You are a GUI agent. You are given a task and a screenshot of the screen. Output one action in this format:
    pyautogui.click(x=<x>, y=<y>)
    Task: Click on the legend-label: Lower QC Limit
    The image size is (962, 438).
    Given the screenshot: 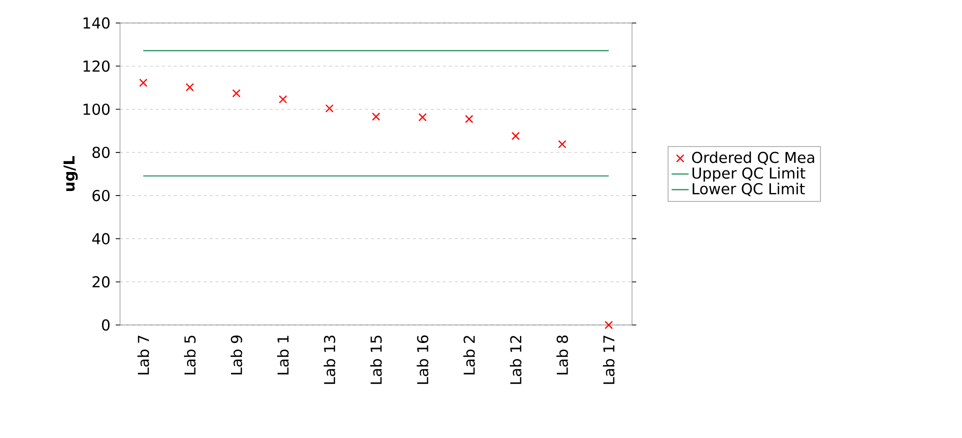 What is the action you would take?
    pyautogui.click(x=748, y=189)
    